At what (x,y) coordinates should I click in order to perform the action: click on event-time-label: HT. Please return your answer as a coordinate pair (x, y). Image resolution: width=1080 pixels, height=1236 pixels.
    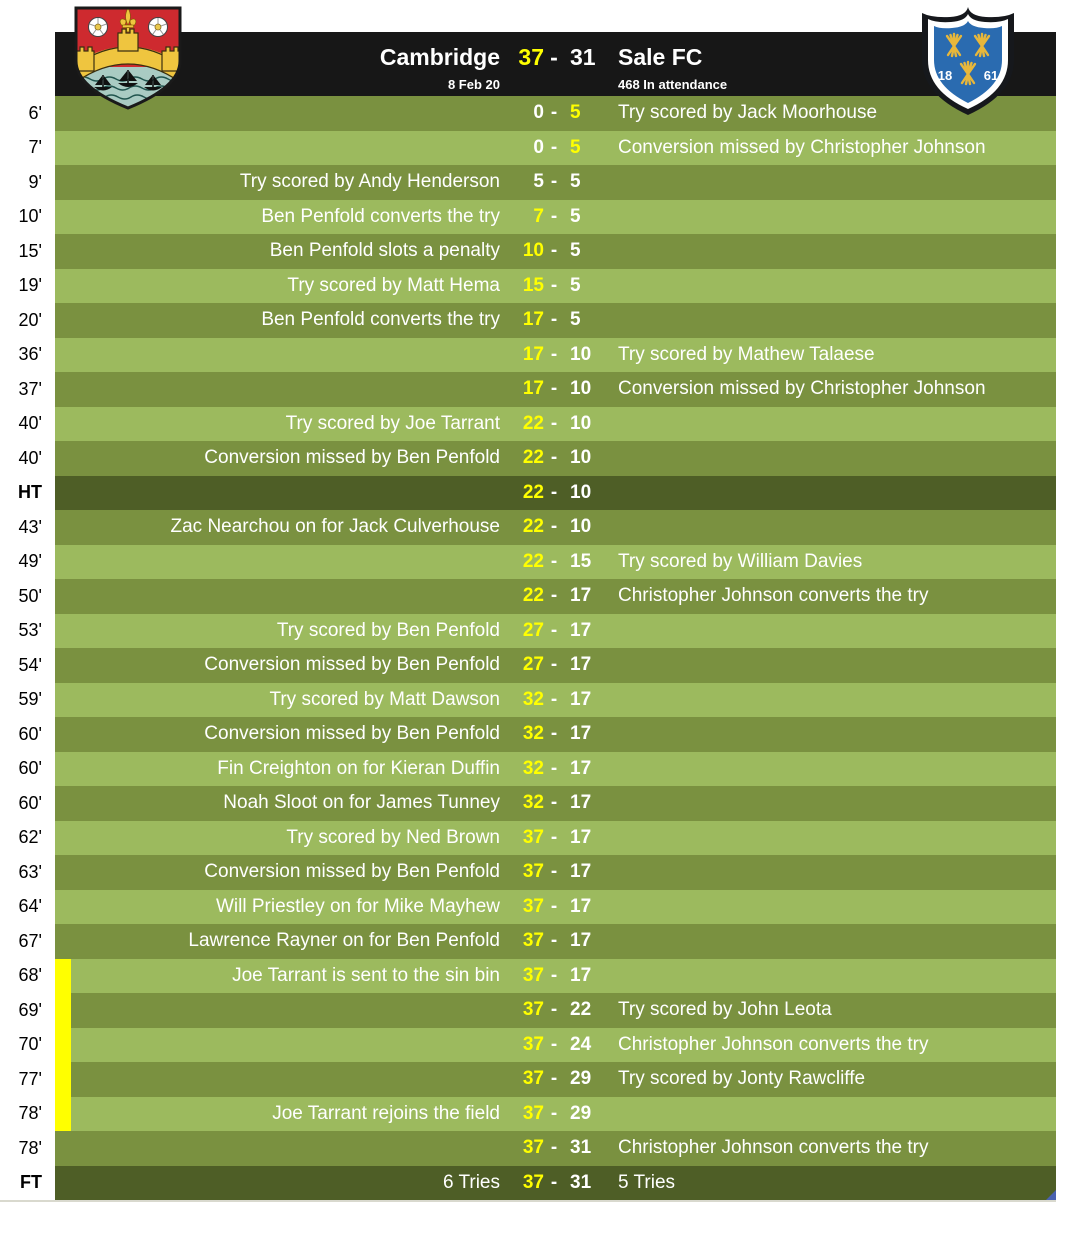
    Looking at the image, I should click on (30, 492).